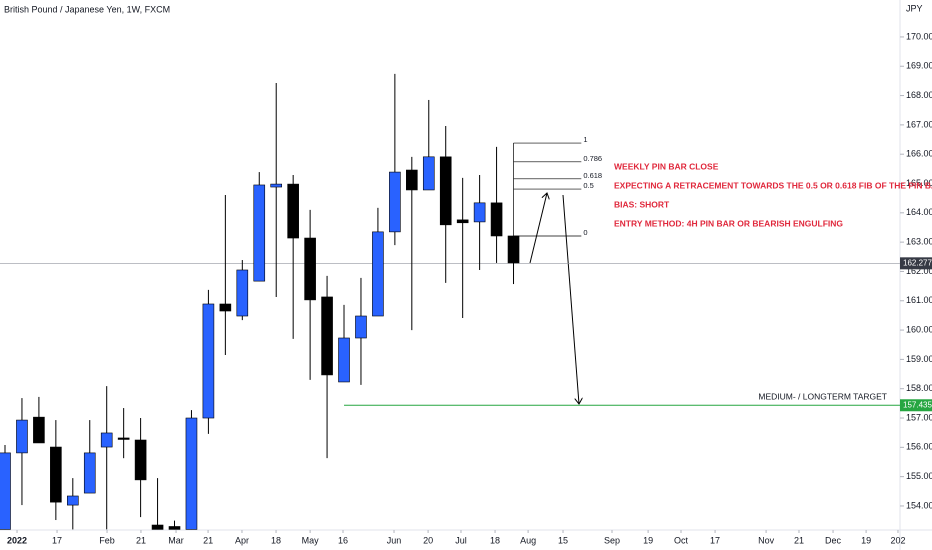 The width and height of the screenshot is (932, 550). What do you see at coordinates (919, 154) in the screenshot?
I see `y-tick-label: 166.000` at bounding box center [919, 154].